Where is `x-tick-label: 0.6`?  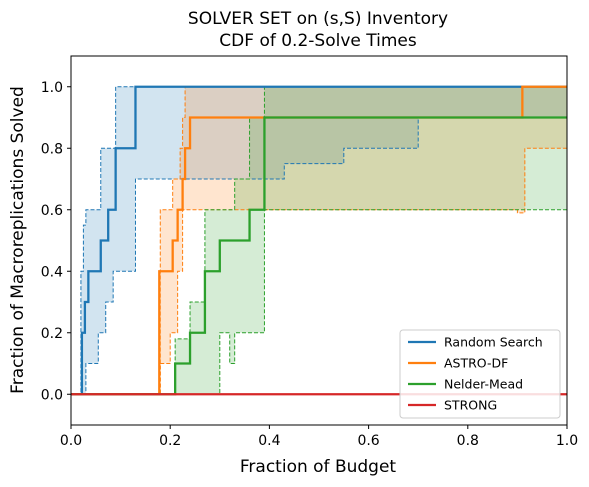
x-tick-label: 0.6 is located at coordinates (368, 441).